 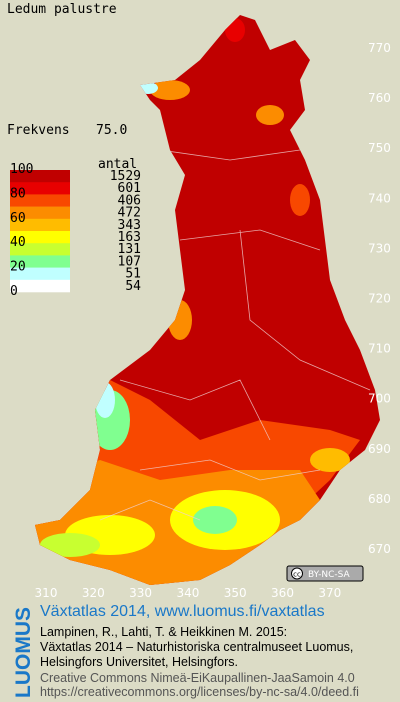 What do you see at coordinates (379, 399) in the screenshot?
I see `y-coordinate-label: 700` at bounding box center [379, 399].